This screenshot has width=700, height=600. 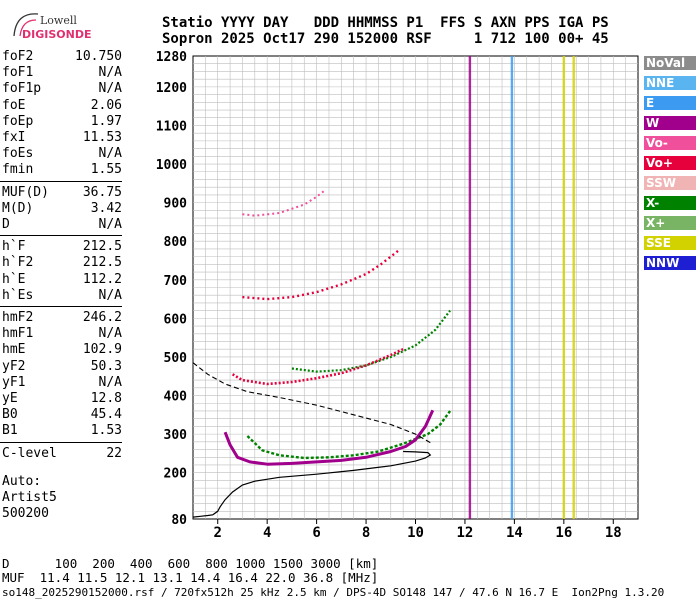 I want to click on digisonde-logo: Lowell DIGISONDE, so click(x=49, y=24).